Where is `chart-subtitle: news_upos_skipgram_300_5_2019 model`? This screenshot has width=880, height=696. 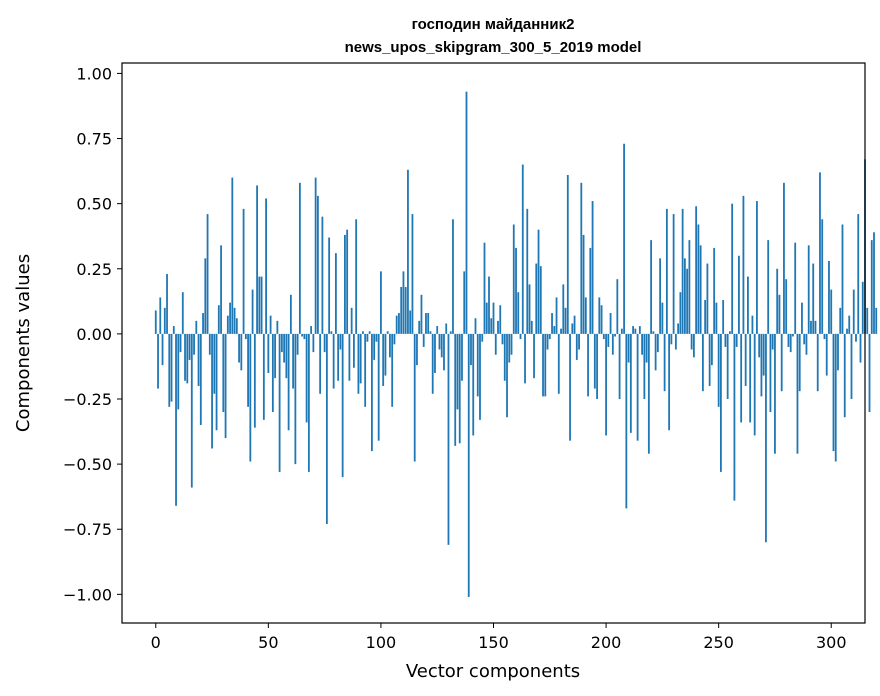
chart-subtitle: news_upos_skipgram_300_5_2019 model is located at coordinates (493, 47).